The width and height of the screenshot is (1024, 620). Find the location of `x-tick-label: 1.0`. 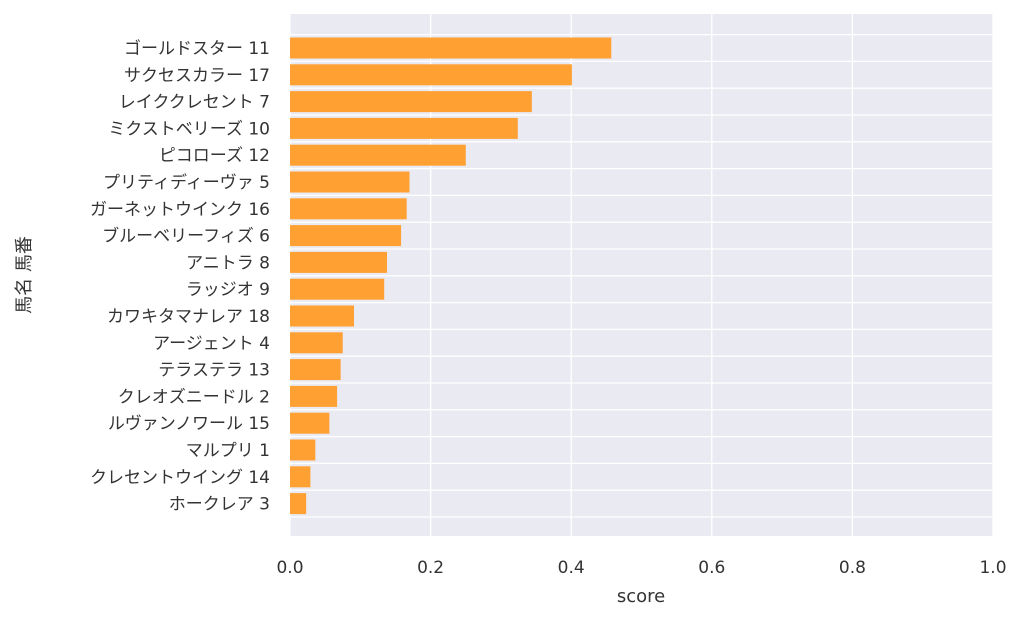

x-tick-label: 1.0 is located at coordinates (992, 568).